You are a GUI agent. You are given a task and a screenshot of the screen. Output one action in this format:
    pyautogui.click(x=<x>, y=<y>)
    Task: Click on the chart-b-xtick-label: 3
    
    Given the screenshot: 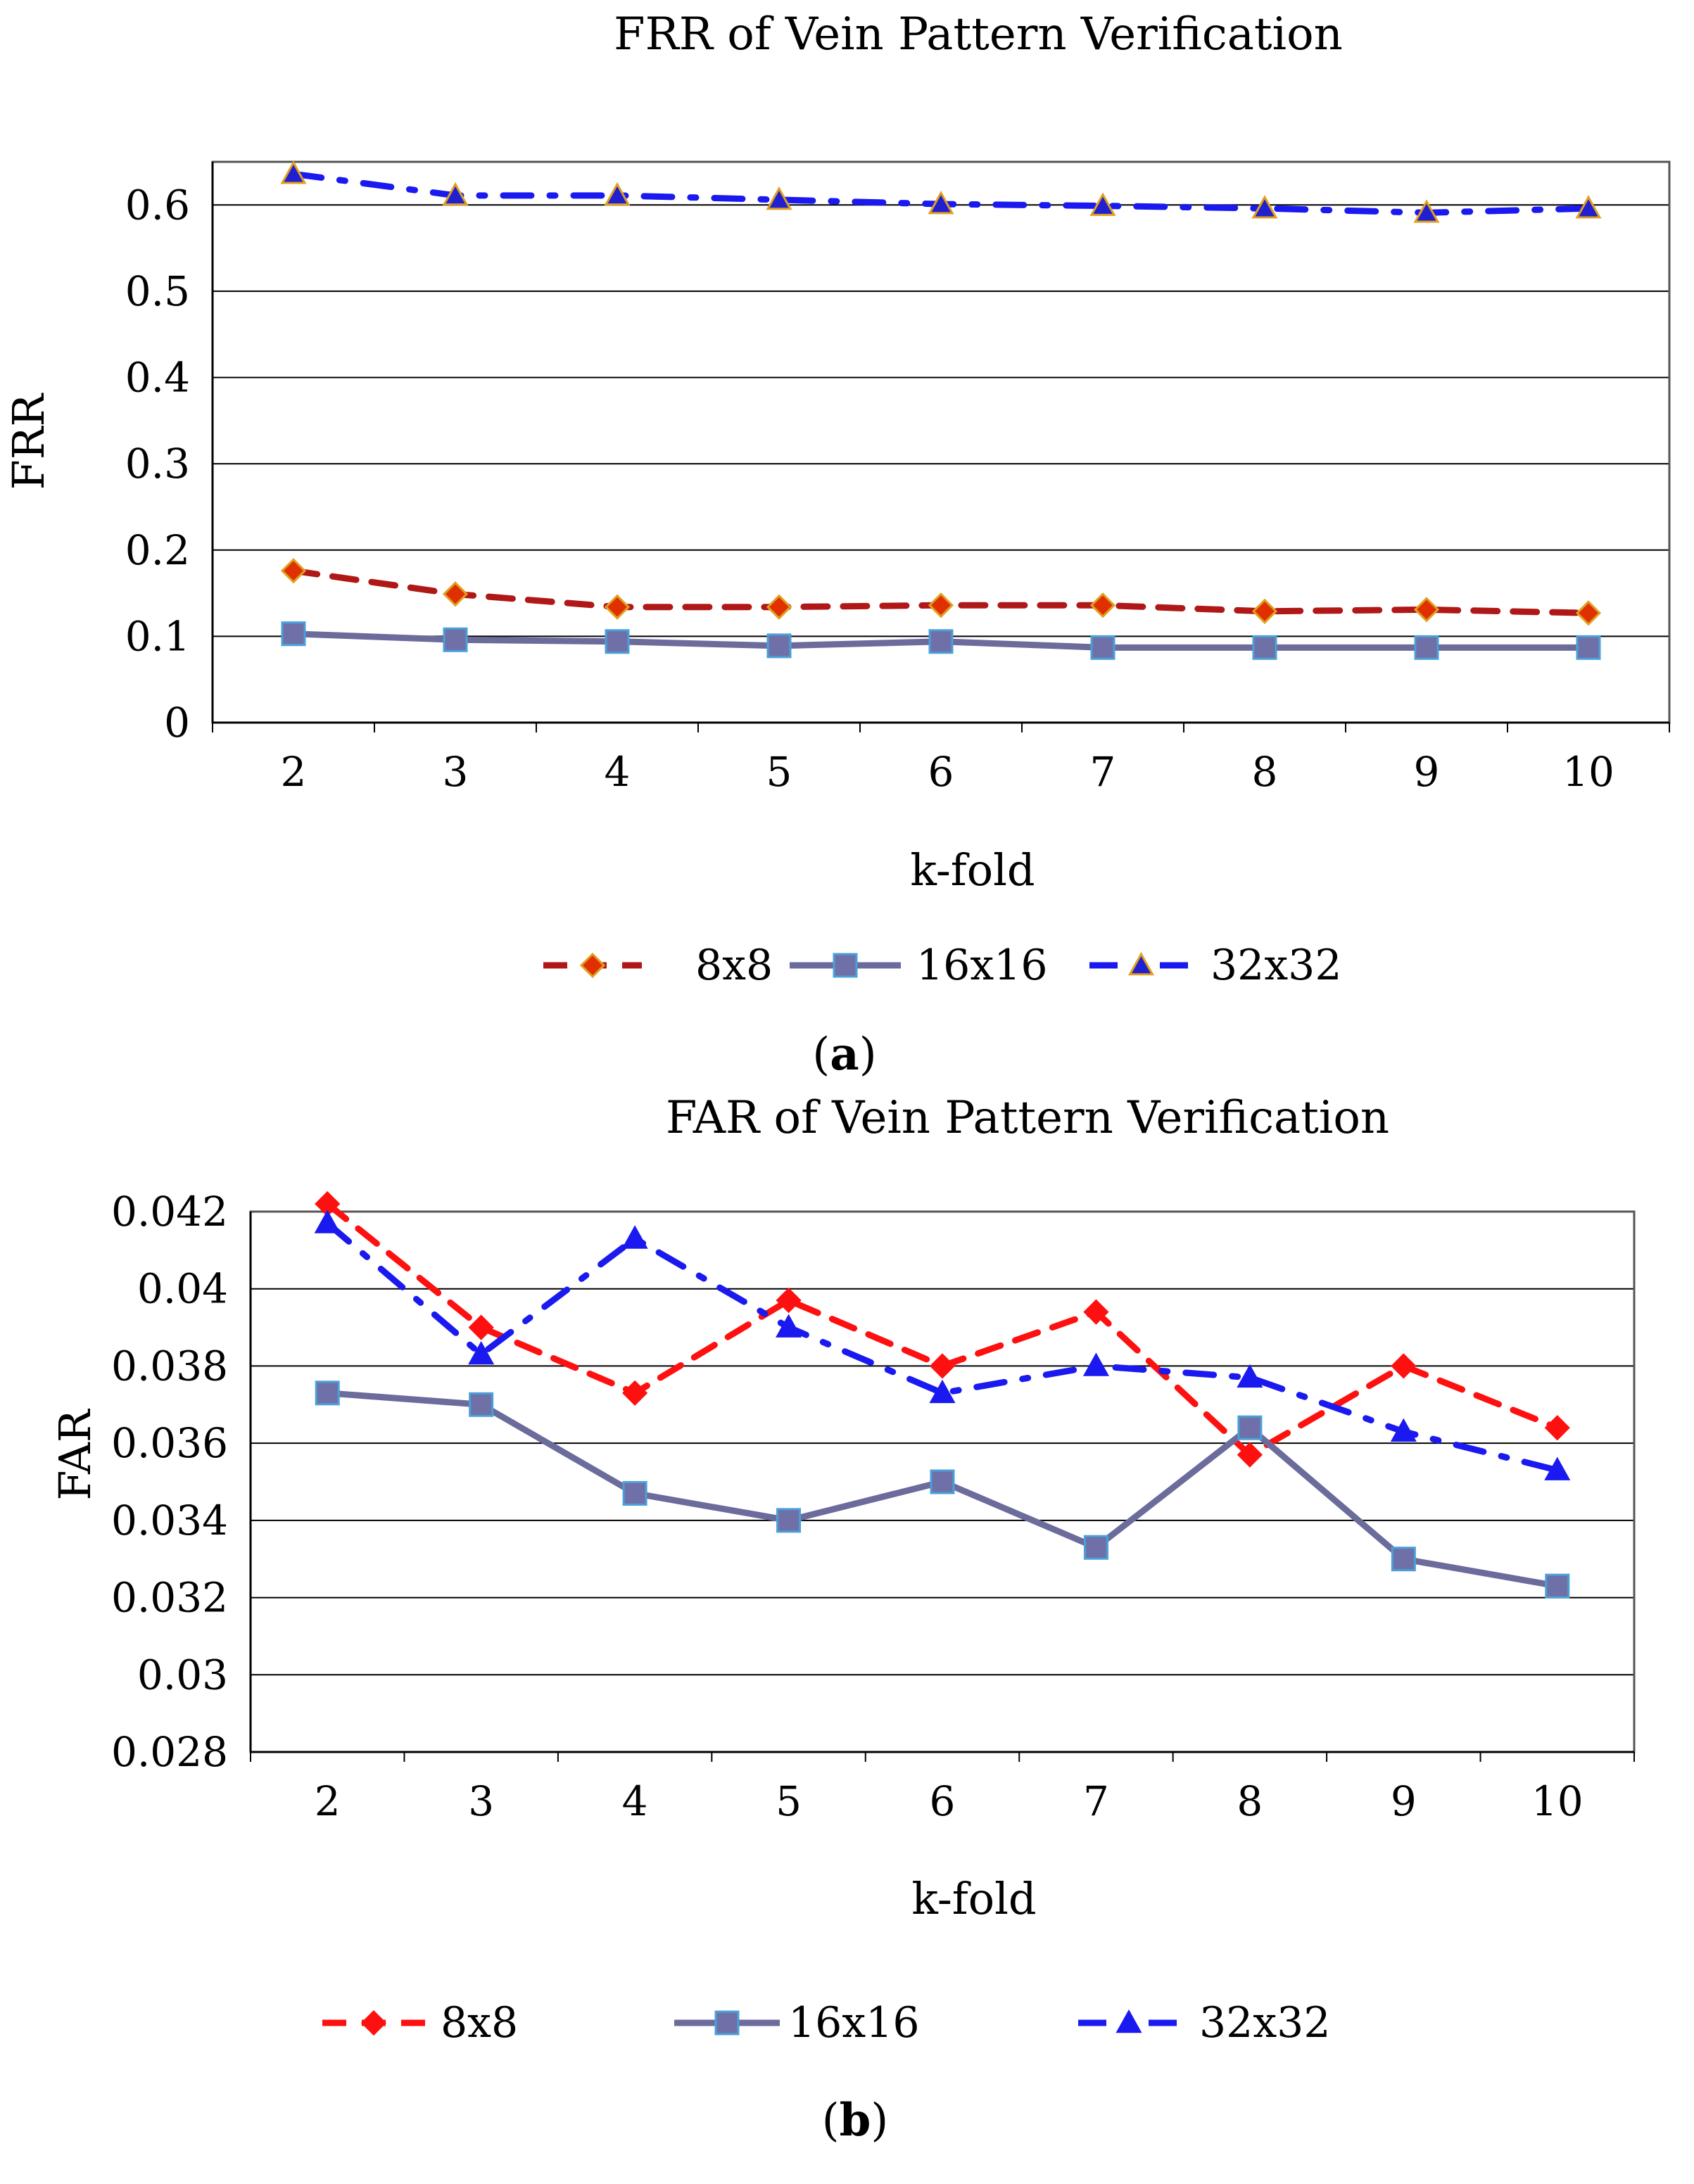 What is the action you would take?
    pyautogui.click(x=481, y=1801)
    